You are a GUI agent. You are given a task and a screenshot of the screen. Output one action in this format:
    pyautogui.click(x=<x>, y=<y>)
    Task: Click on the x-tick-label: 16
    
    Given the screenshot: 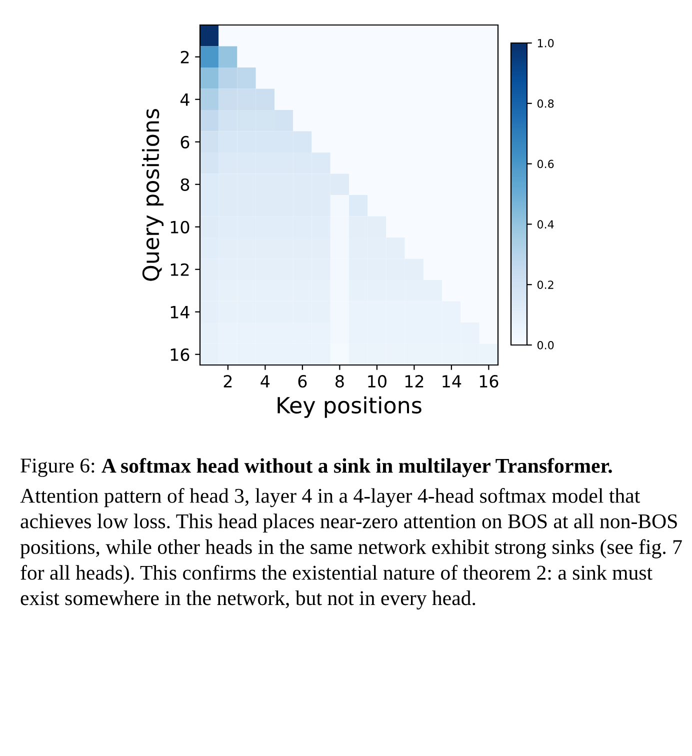 What is the action you would take?
    pyautogui.click(x=489, y=381)
    